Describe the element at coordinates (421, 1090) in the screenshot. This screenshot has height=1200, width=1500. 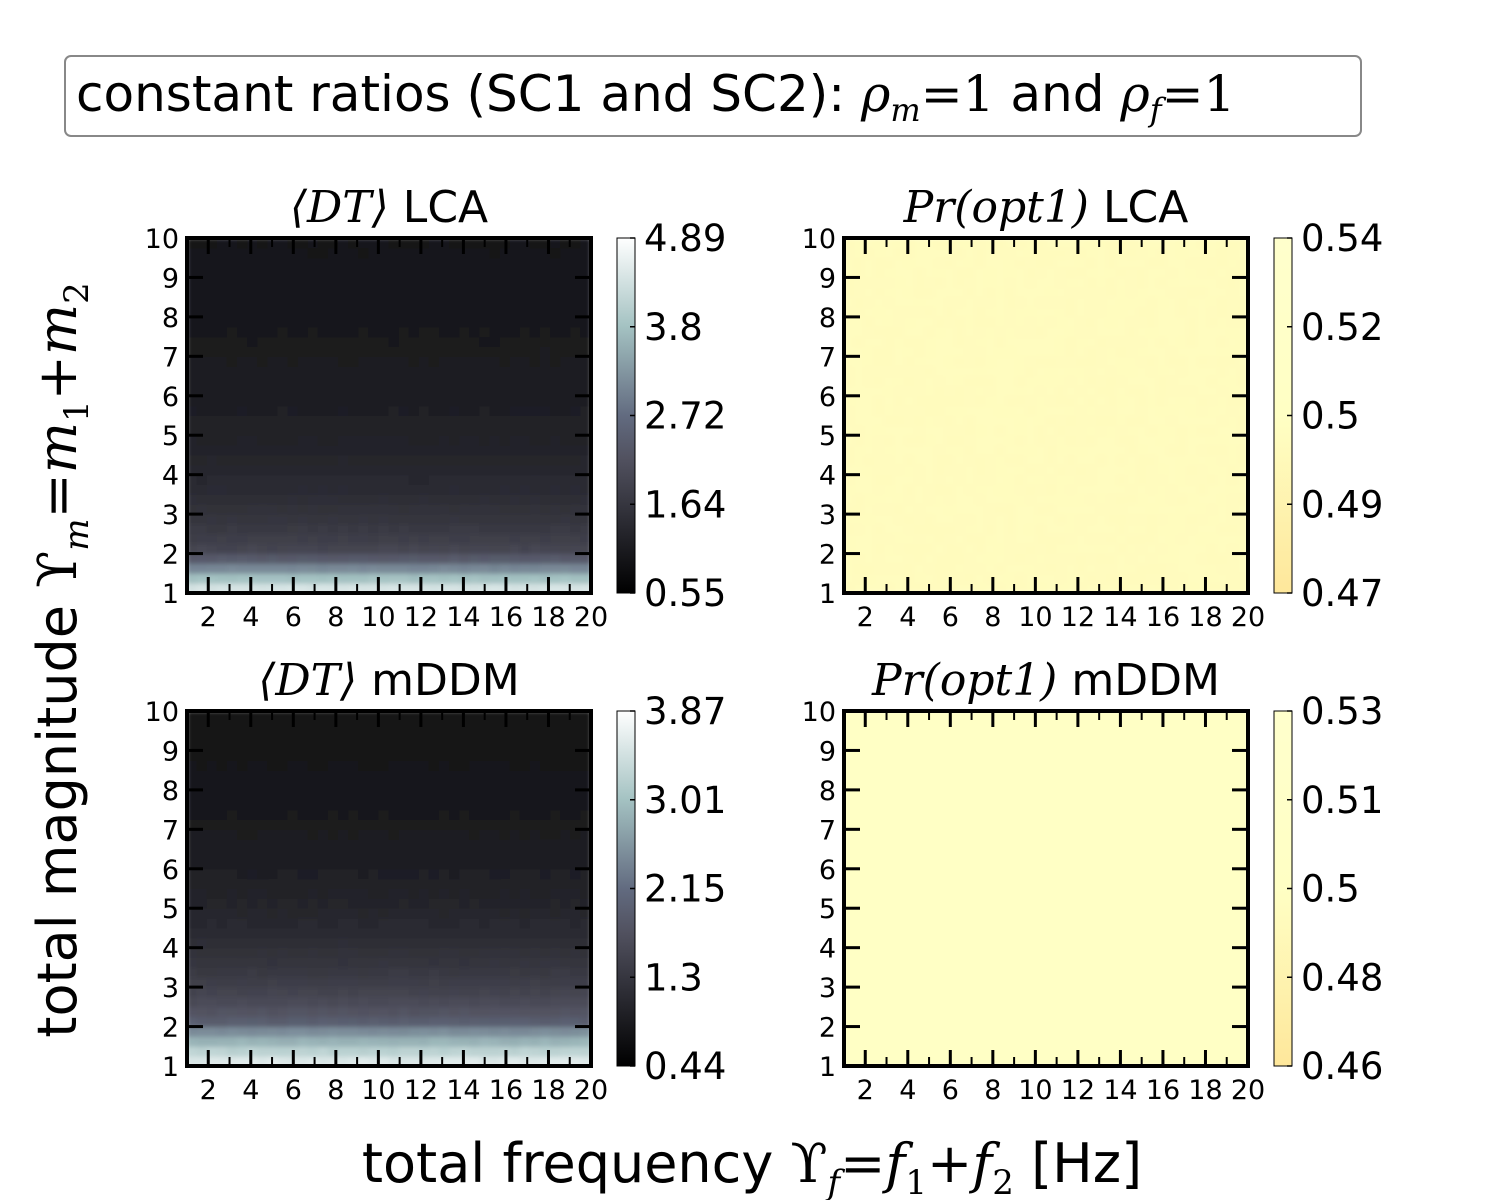
I see `x-tick-label: 12` at that location.